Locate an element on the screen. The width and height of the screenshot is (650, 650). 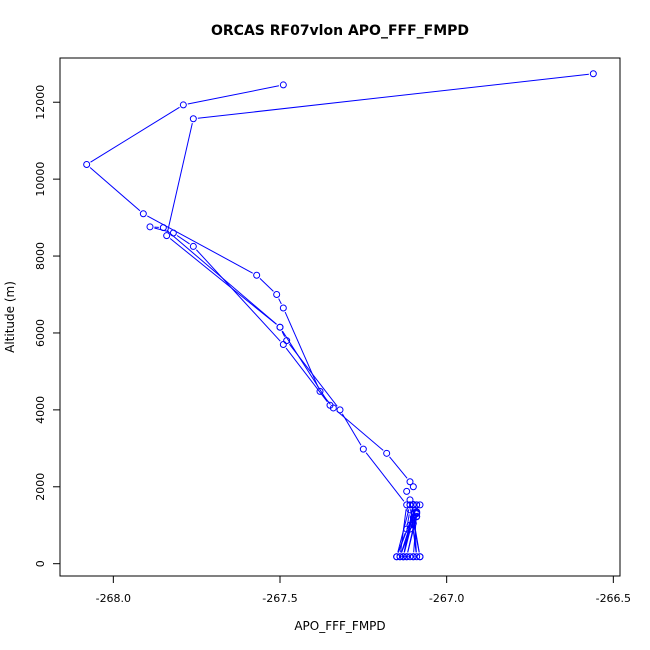
y-tick-label: 8000 is located at coordinates (40, 256).